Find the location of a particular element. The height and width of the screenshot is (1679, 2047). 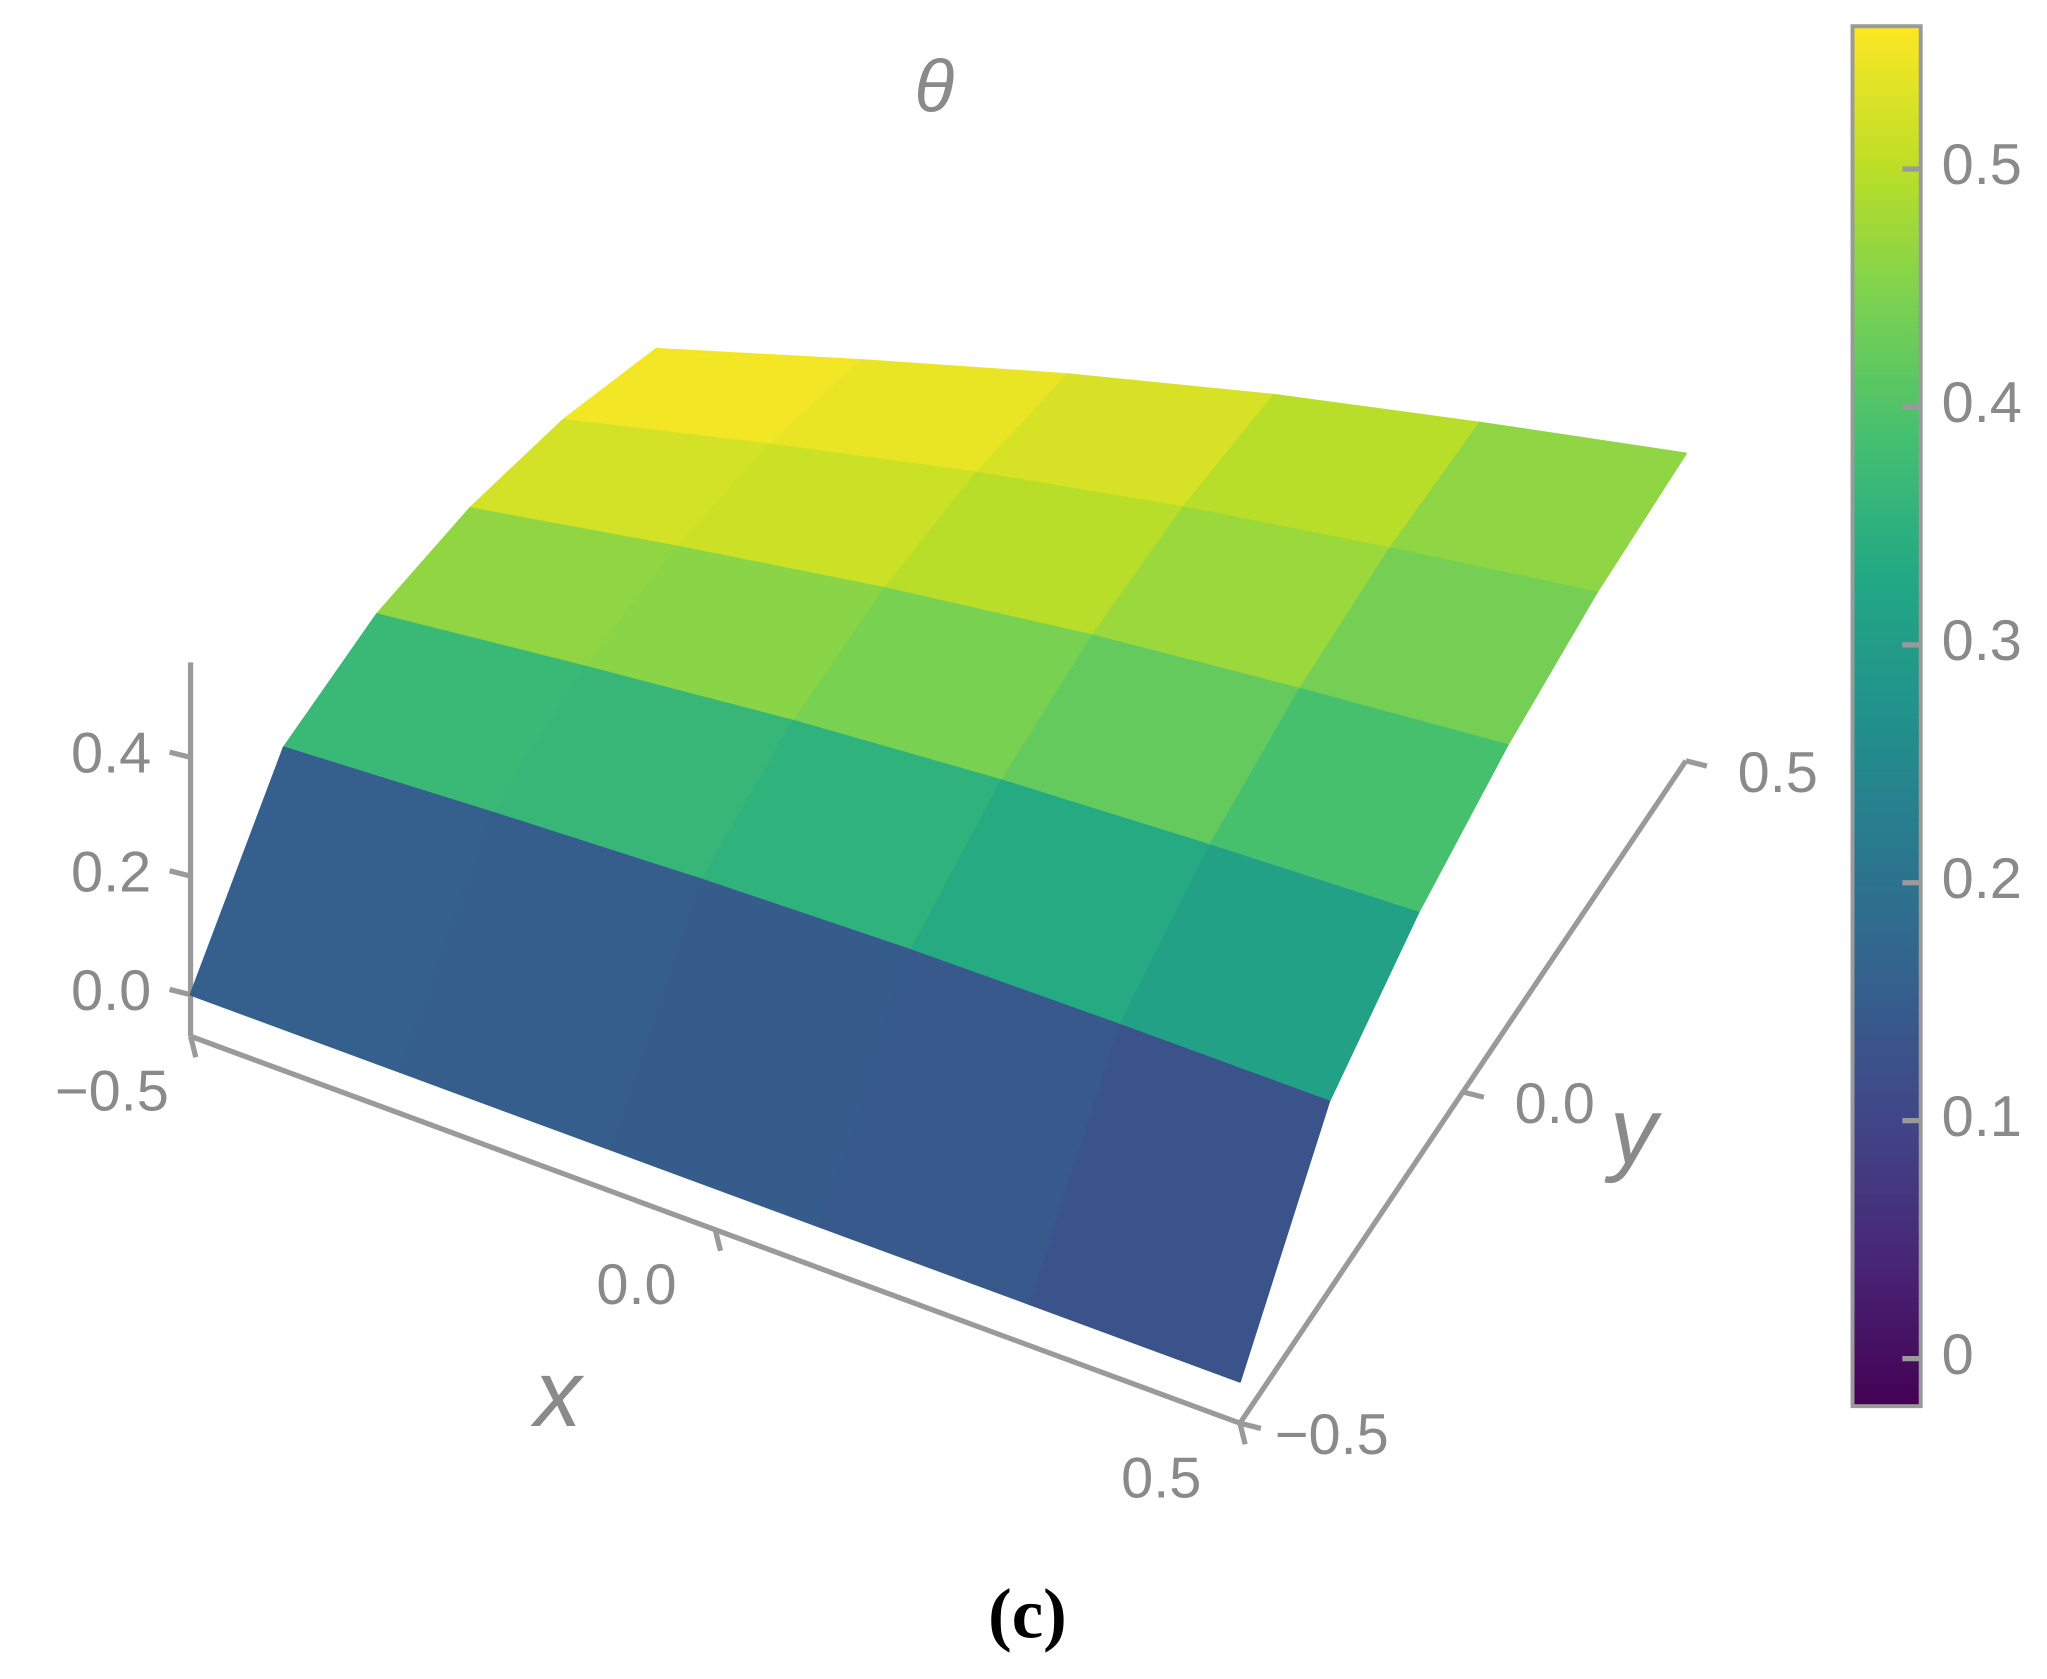

y-tick-label: 0.0 is located at coordinates (1555, 1104).